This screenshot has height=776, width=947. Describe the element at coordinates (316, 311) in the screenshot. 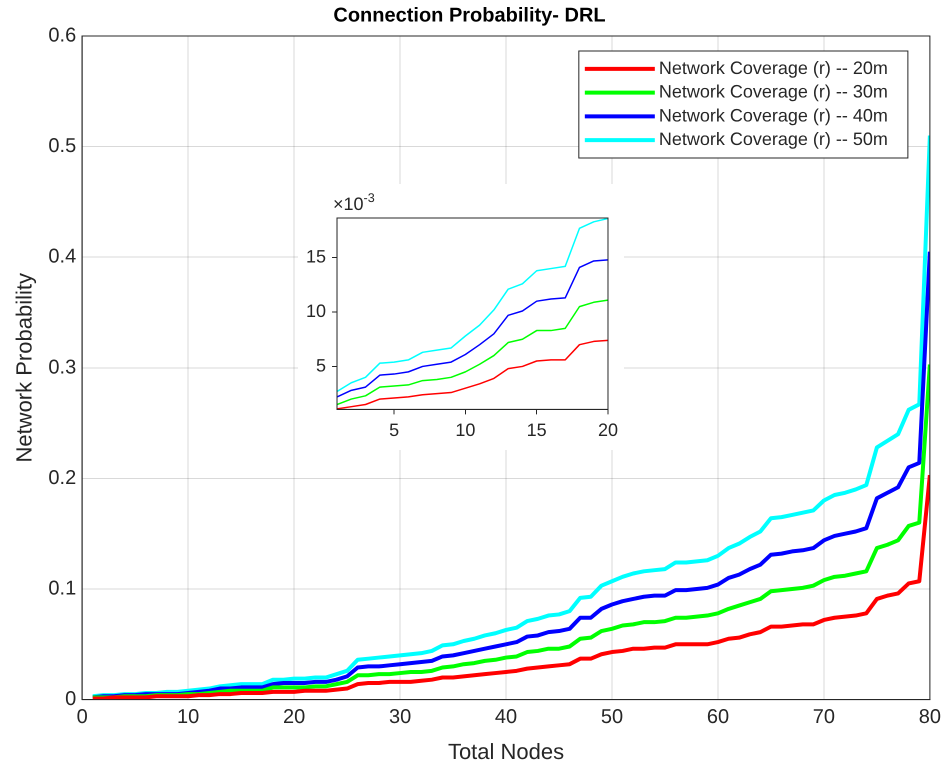

I see `y-tick-label: 10` at that location.